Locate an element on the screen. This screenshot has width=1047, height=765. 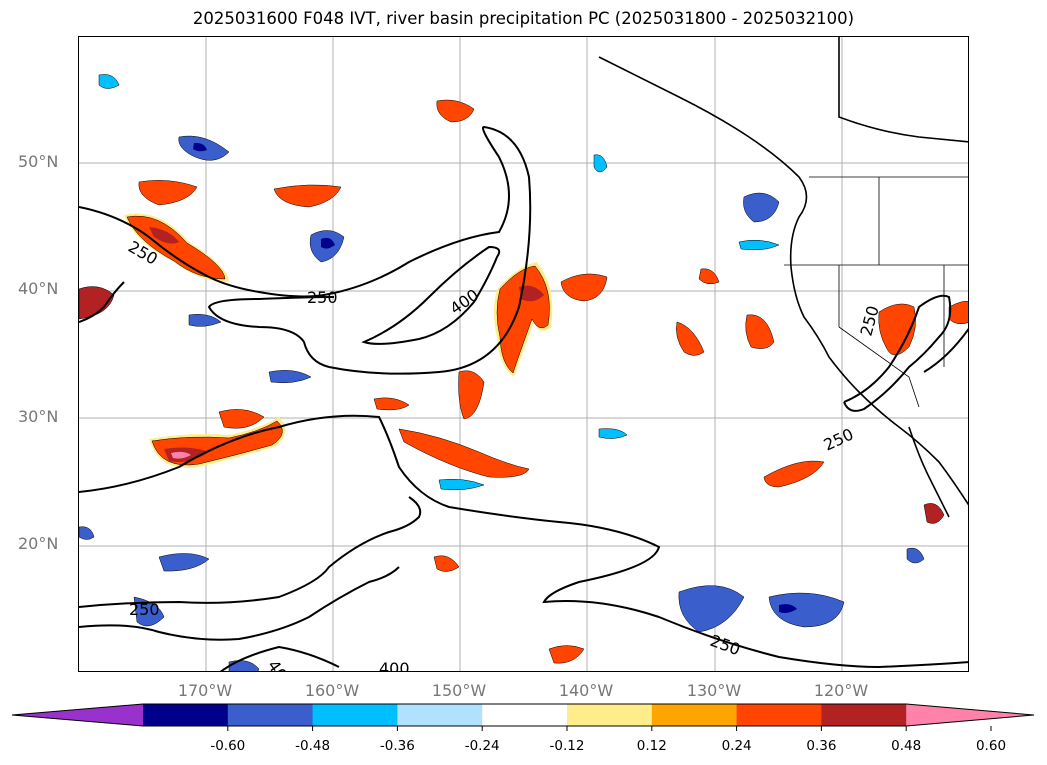
colorbar-tick-label: 0.12 is located at coordinates (651, 746).